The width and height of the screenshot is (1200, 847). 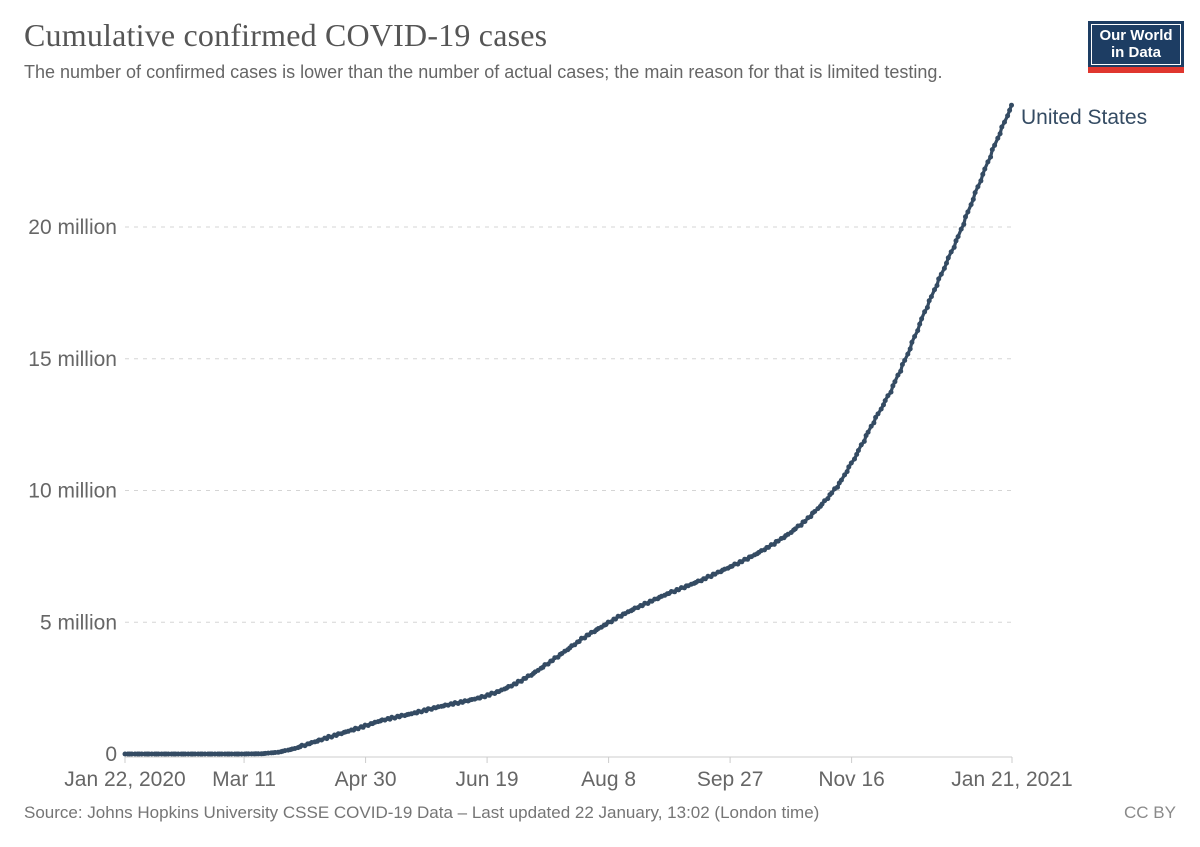 I want to click on owid-logo-text: Our World in Data, so click(x=1136, y=44).